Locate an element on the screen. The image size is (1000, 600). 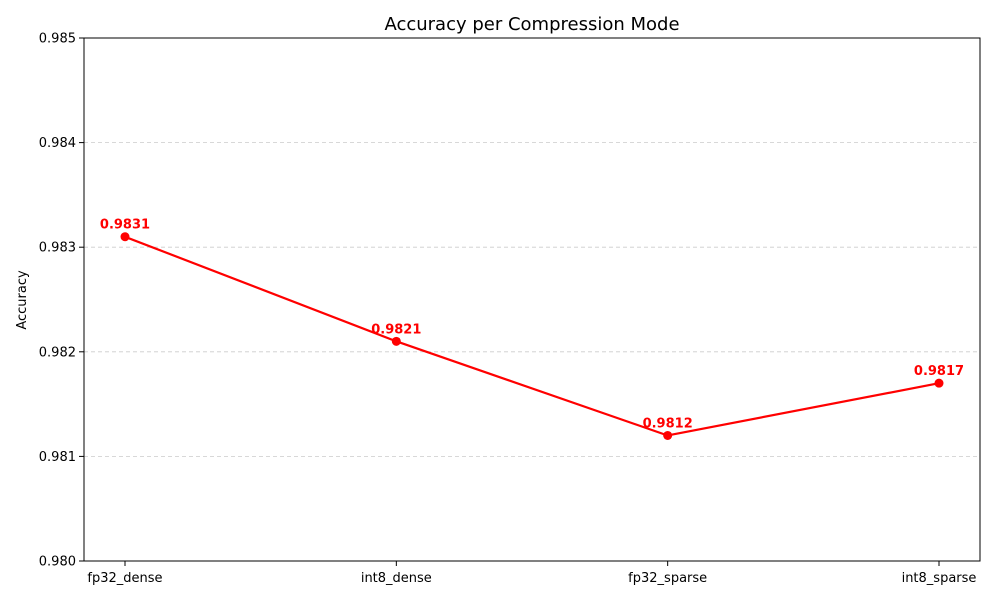
y-tick-label: 0.983 is located at coordinates (57, 248).